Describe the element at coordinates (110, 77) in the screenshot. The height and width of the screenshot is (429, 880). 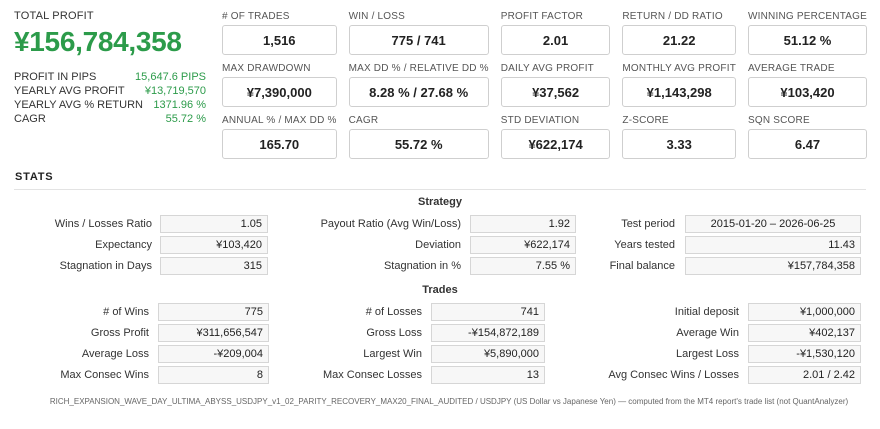
I see `summary-item: PROFIT IN PIPS 15,647.6 PIPS` at that location.